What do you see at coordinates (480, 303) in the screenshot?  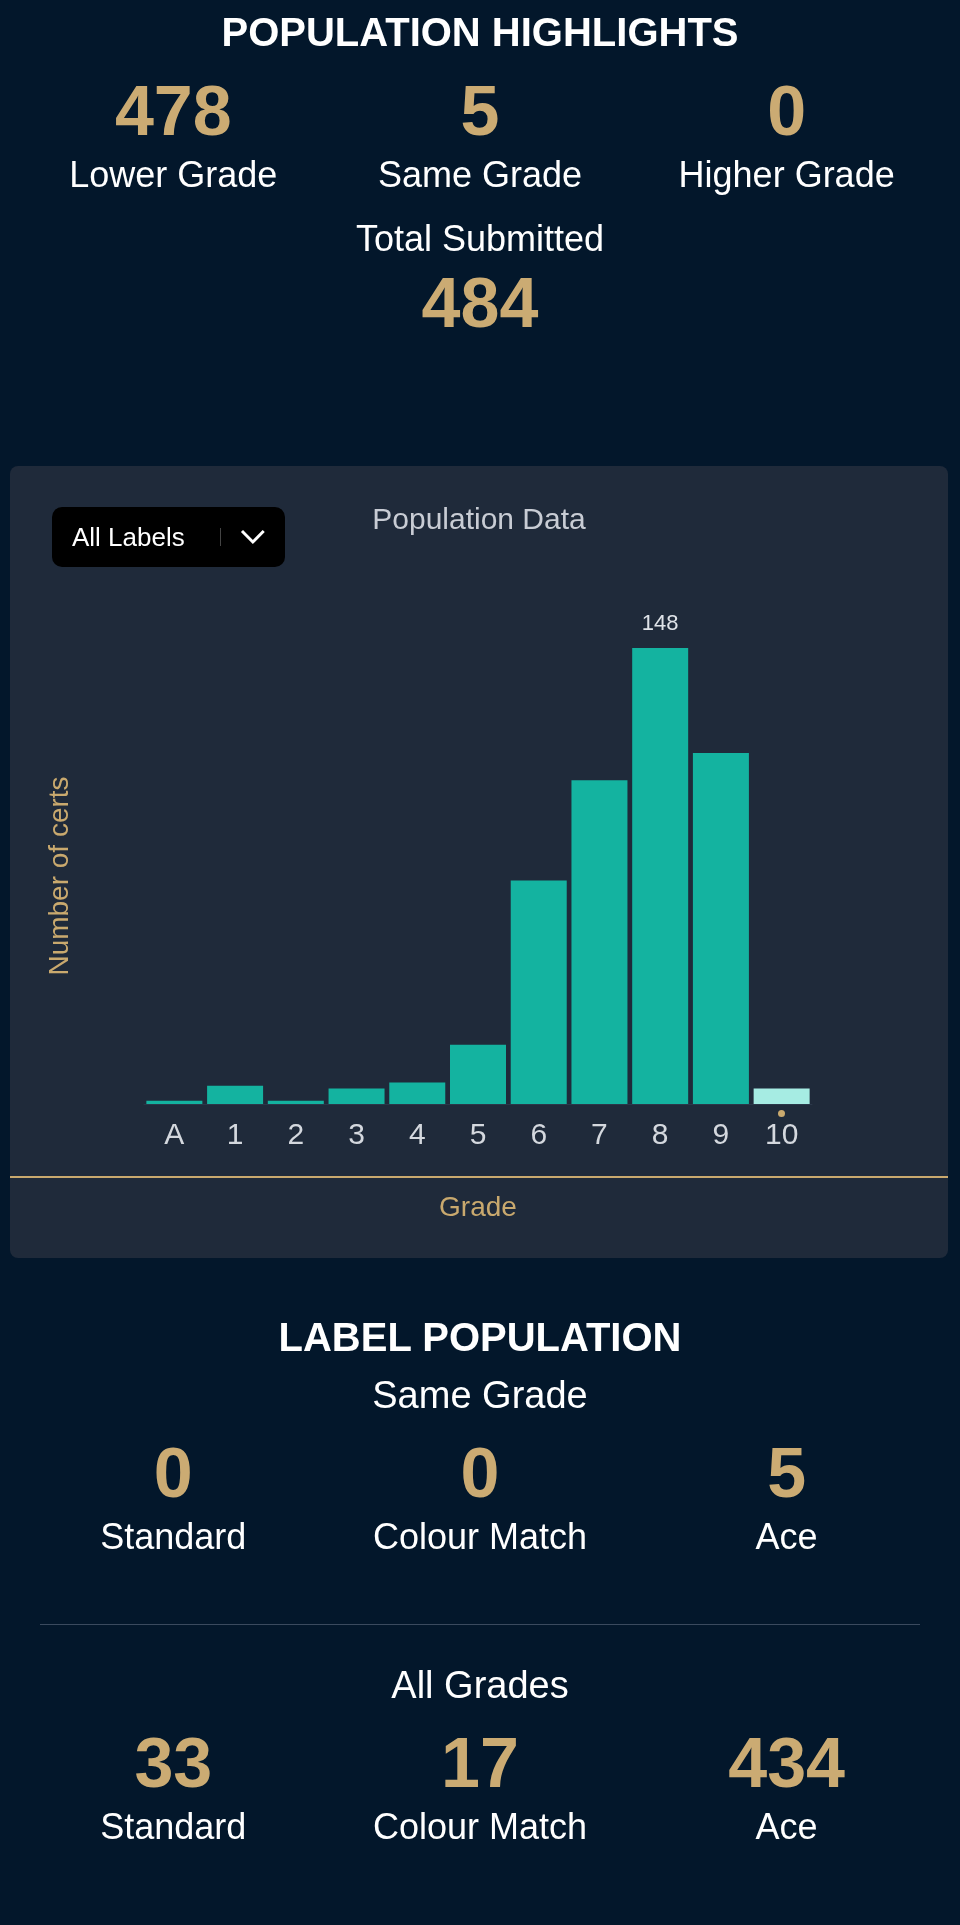 I see `data-label: 484` at bounding box center [480, 303].